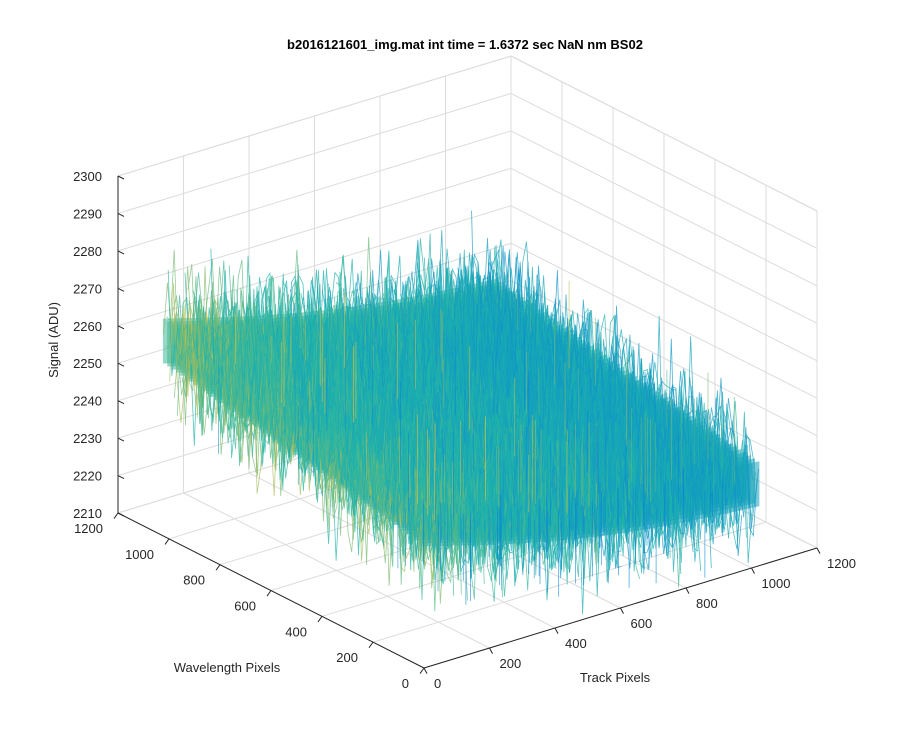 The height and width of the screenshot is (755, 900). Describe the element at coordinates (405, 683) in the screenshot. I see `y-tick-label: 0` at that location.